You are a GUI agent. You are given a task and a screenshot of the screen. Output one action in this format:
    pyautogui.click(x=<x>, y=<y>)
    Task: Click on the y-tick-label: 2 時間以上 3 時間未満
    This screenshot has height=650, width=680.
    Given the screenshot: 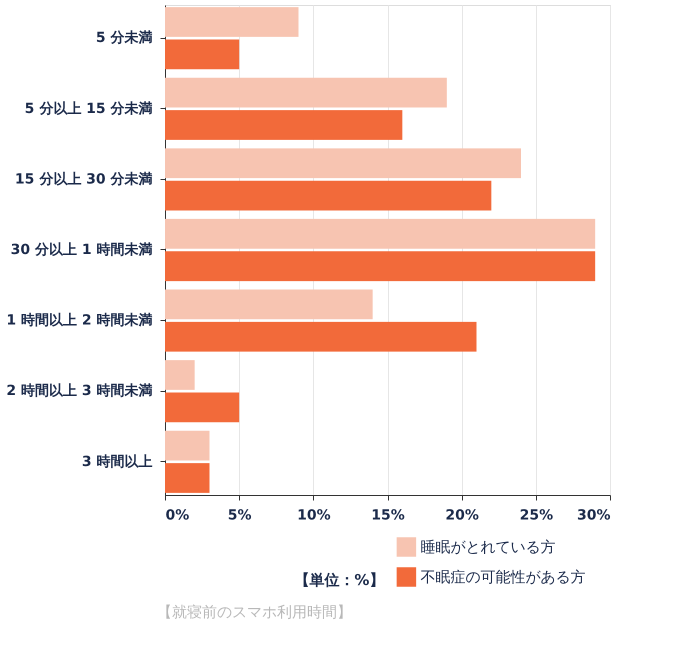 What is the action you would take?
    pyautogui.click(x=79, y=391)
    